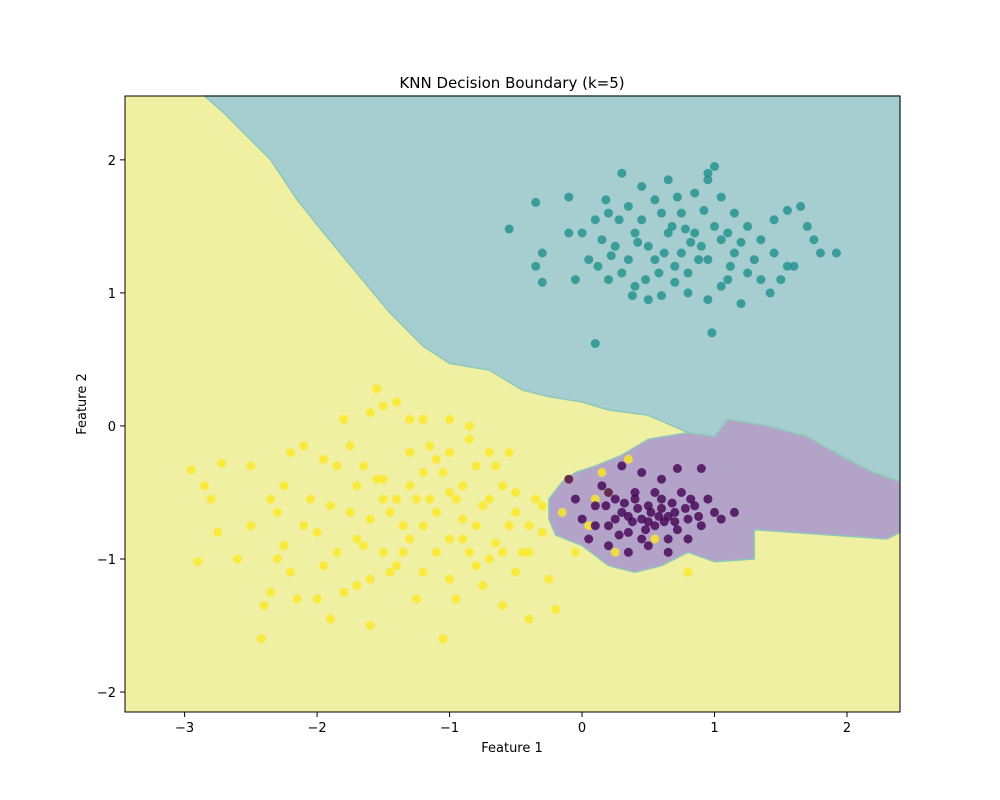 This screenshot has height=800, width=1000. Describe the element at coordinates (714, 728) in the screenshot. I see `x-tick-label: 1` at that location.